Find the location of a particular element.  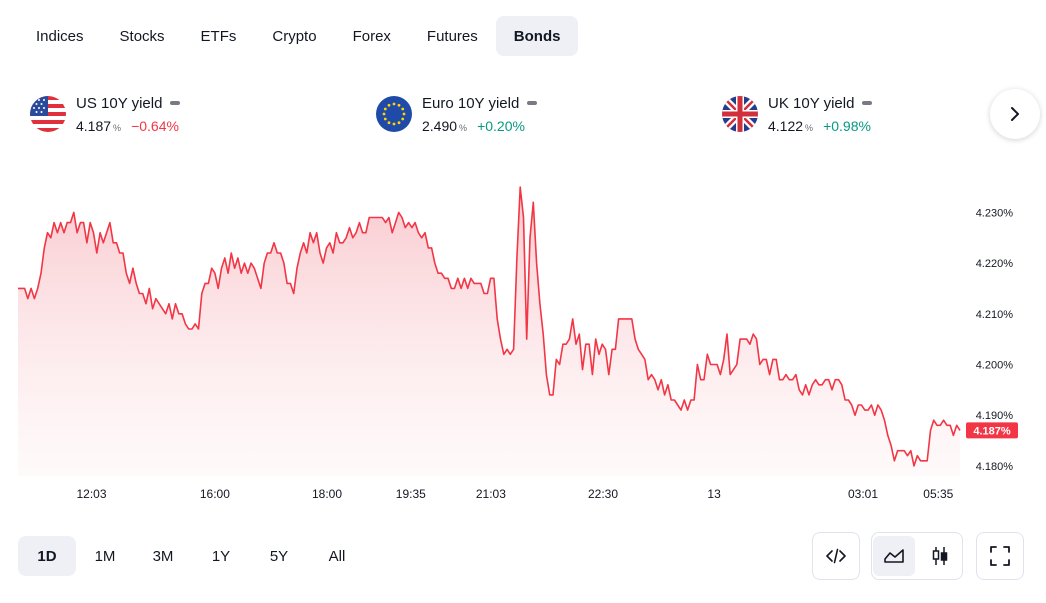

us-flag-icon is located at coordinates (48, 114).